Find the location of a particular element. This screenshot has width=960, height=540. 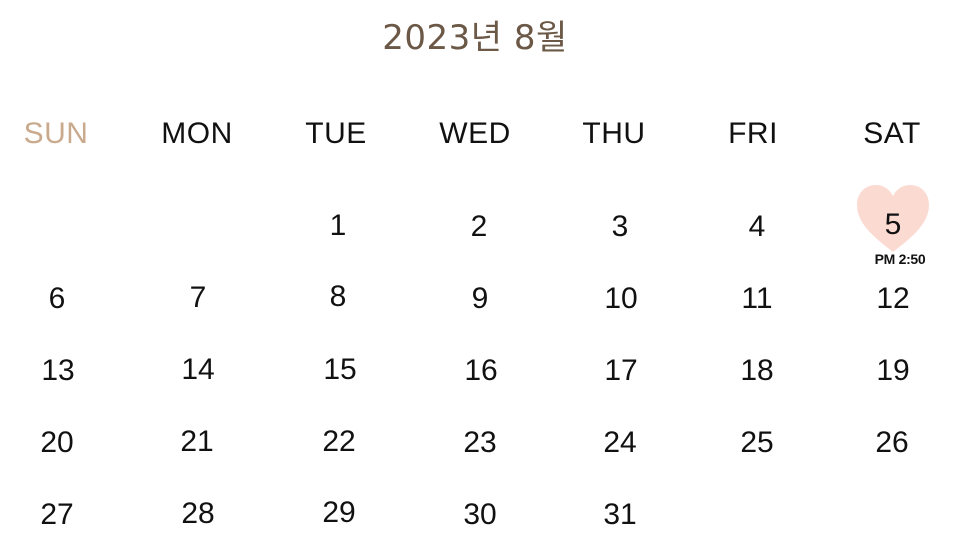

day-cell: 26 is located at coordinates (892, 442).